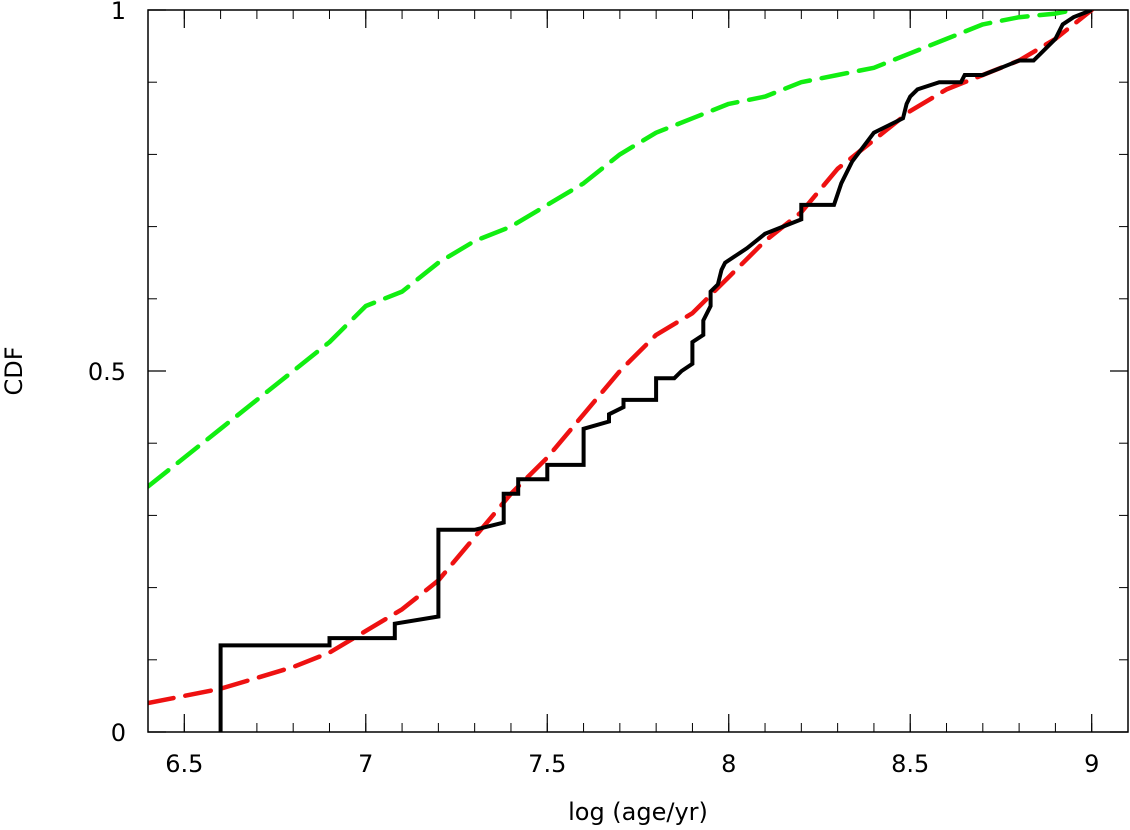 The image size is (1130, 830). What do you see at coordinates (118, 12) in the screenshot?
I see `y-tick-label: 1` at bounding box center [118, 12].